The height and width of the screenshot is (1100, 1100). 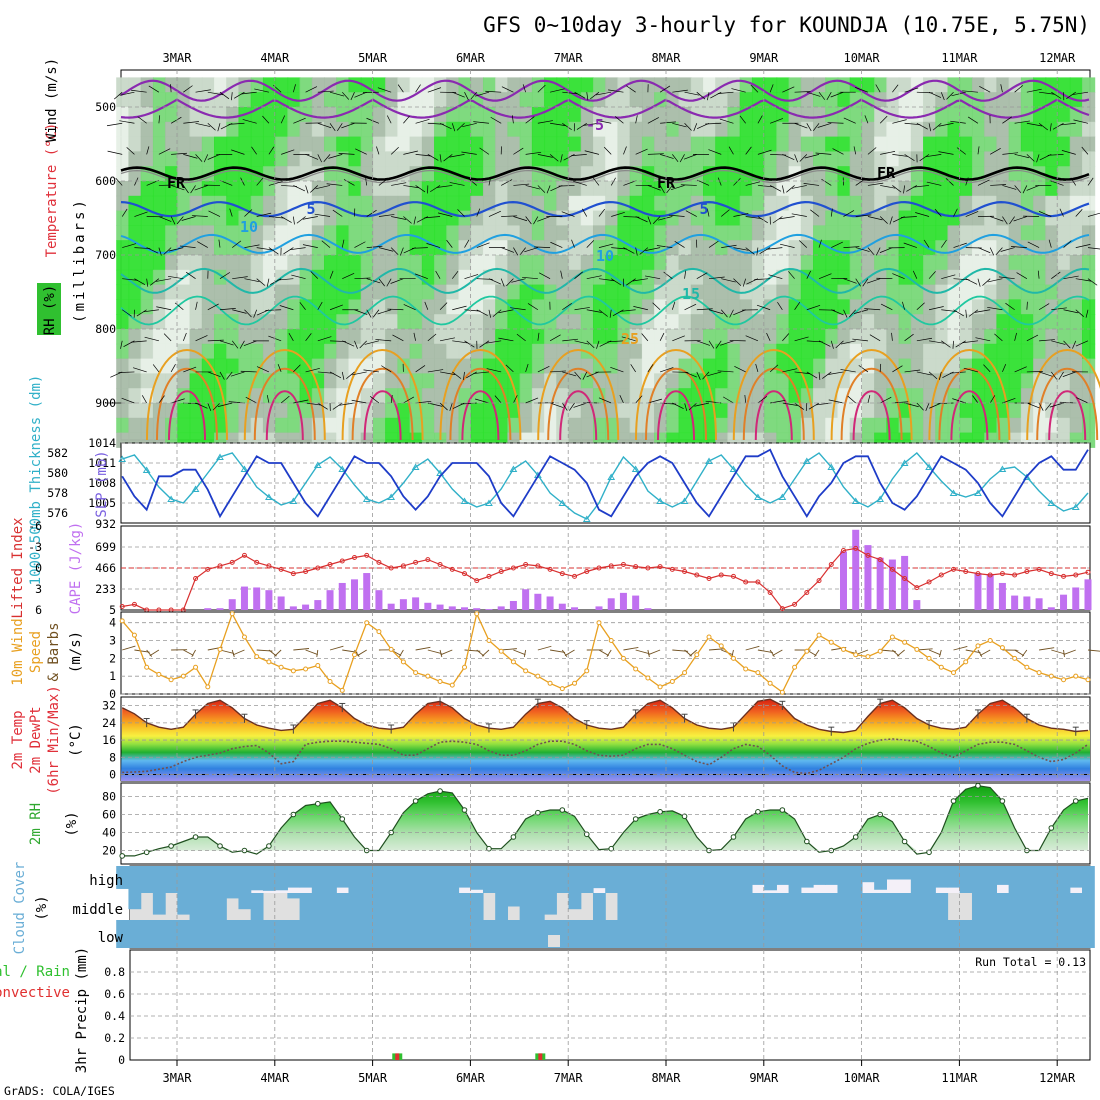 I want to click on wind10-frame, so click(x=605, y=653).